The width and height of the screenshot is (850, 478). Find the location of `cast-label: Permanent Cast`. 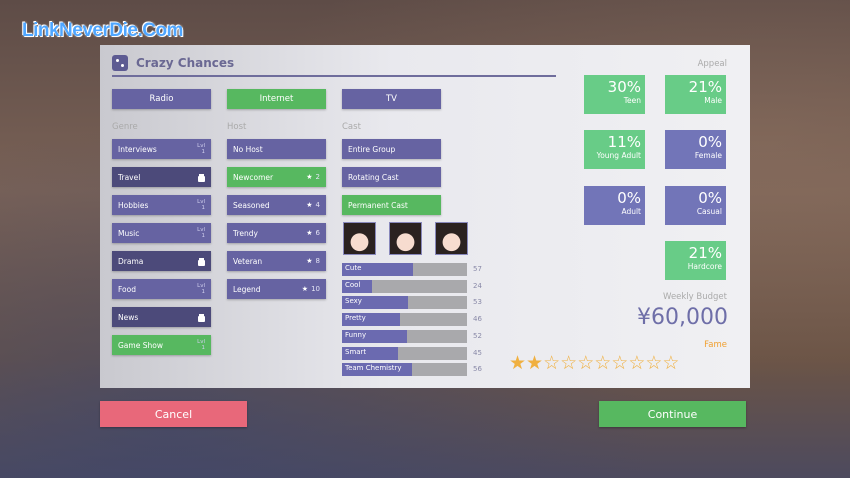

cast-label: Permanent Cast is located at coordinates (378, 205).